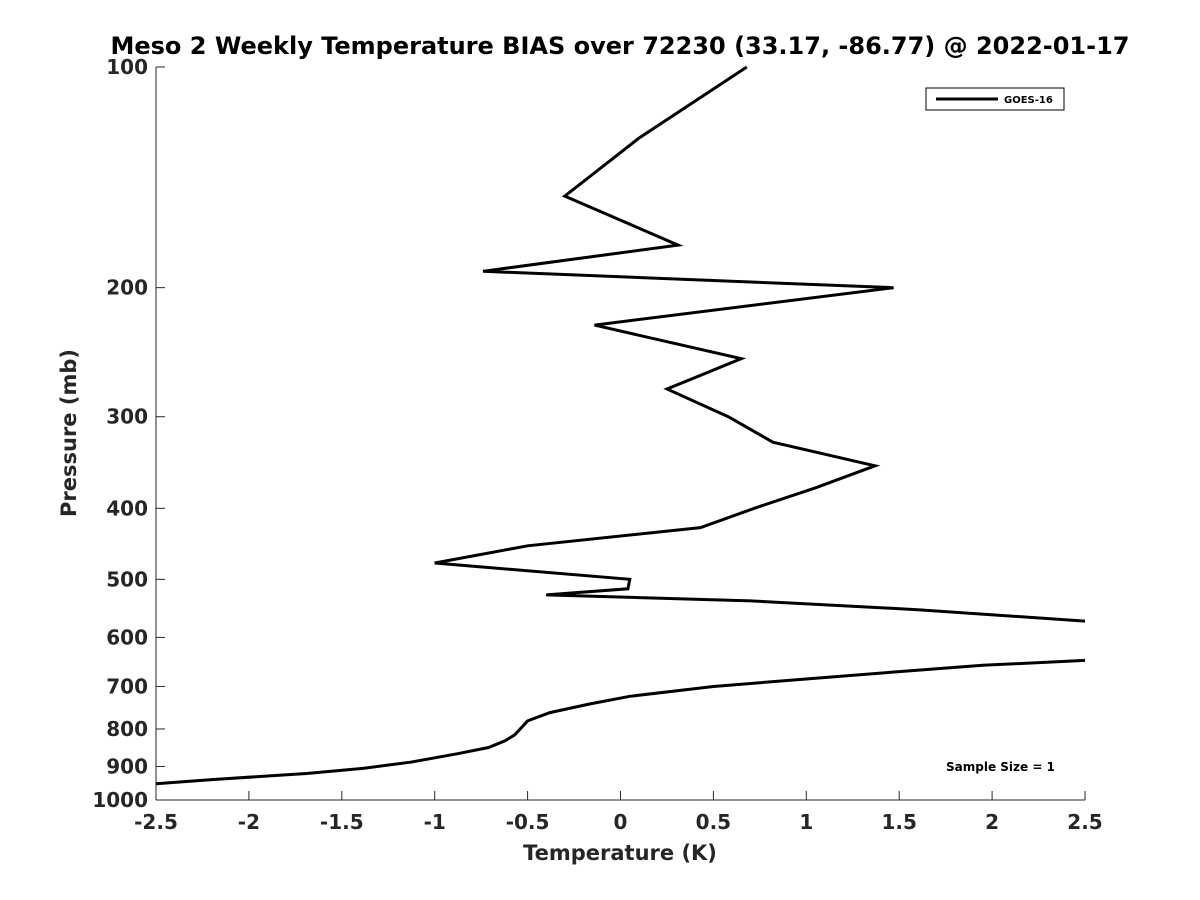  Describe the element at coordinates (127, 766) in the screenshot. I see `y-tick-label: 900` at that location.